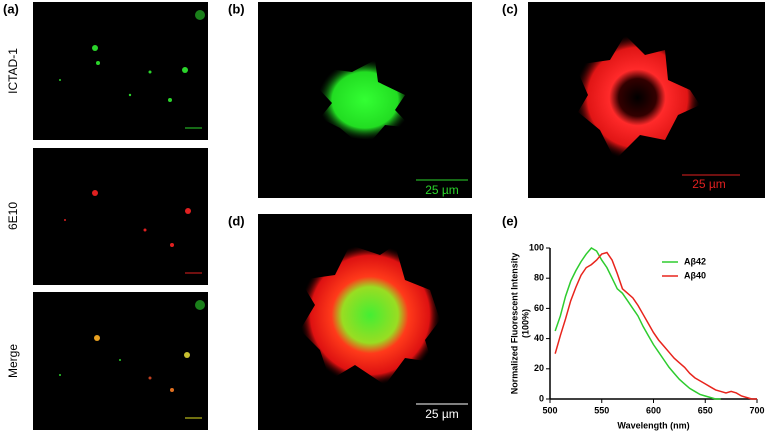 Image resolution: width=765 pixels, height=439 pixels. What do you see at coordinates (539, 368) in the screenshot?
I see `y-tick-label: 20` at bounding box center [539, 368].